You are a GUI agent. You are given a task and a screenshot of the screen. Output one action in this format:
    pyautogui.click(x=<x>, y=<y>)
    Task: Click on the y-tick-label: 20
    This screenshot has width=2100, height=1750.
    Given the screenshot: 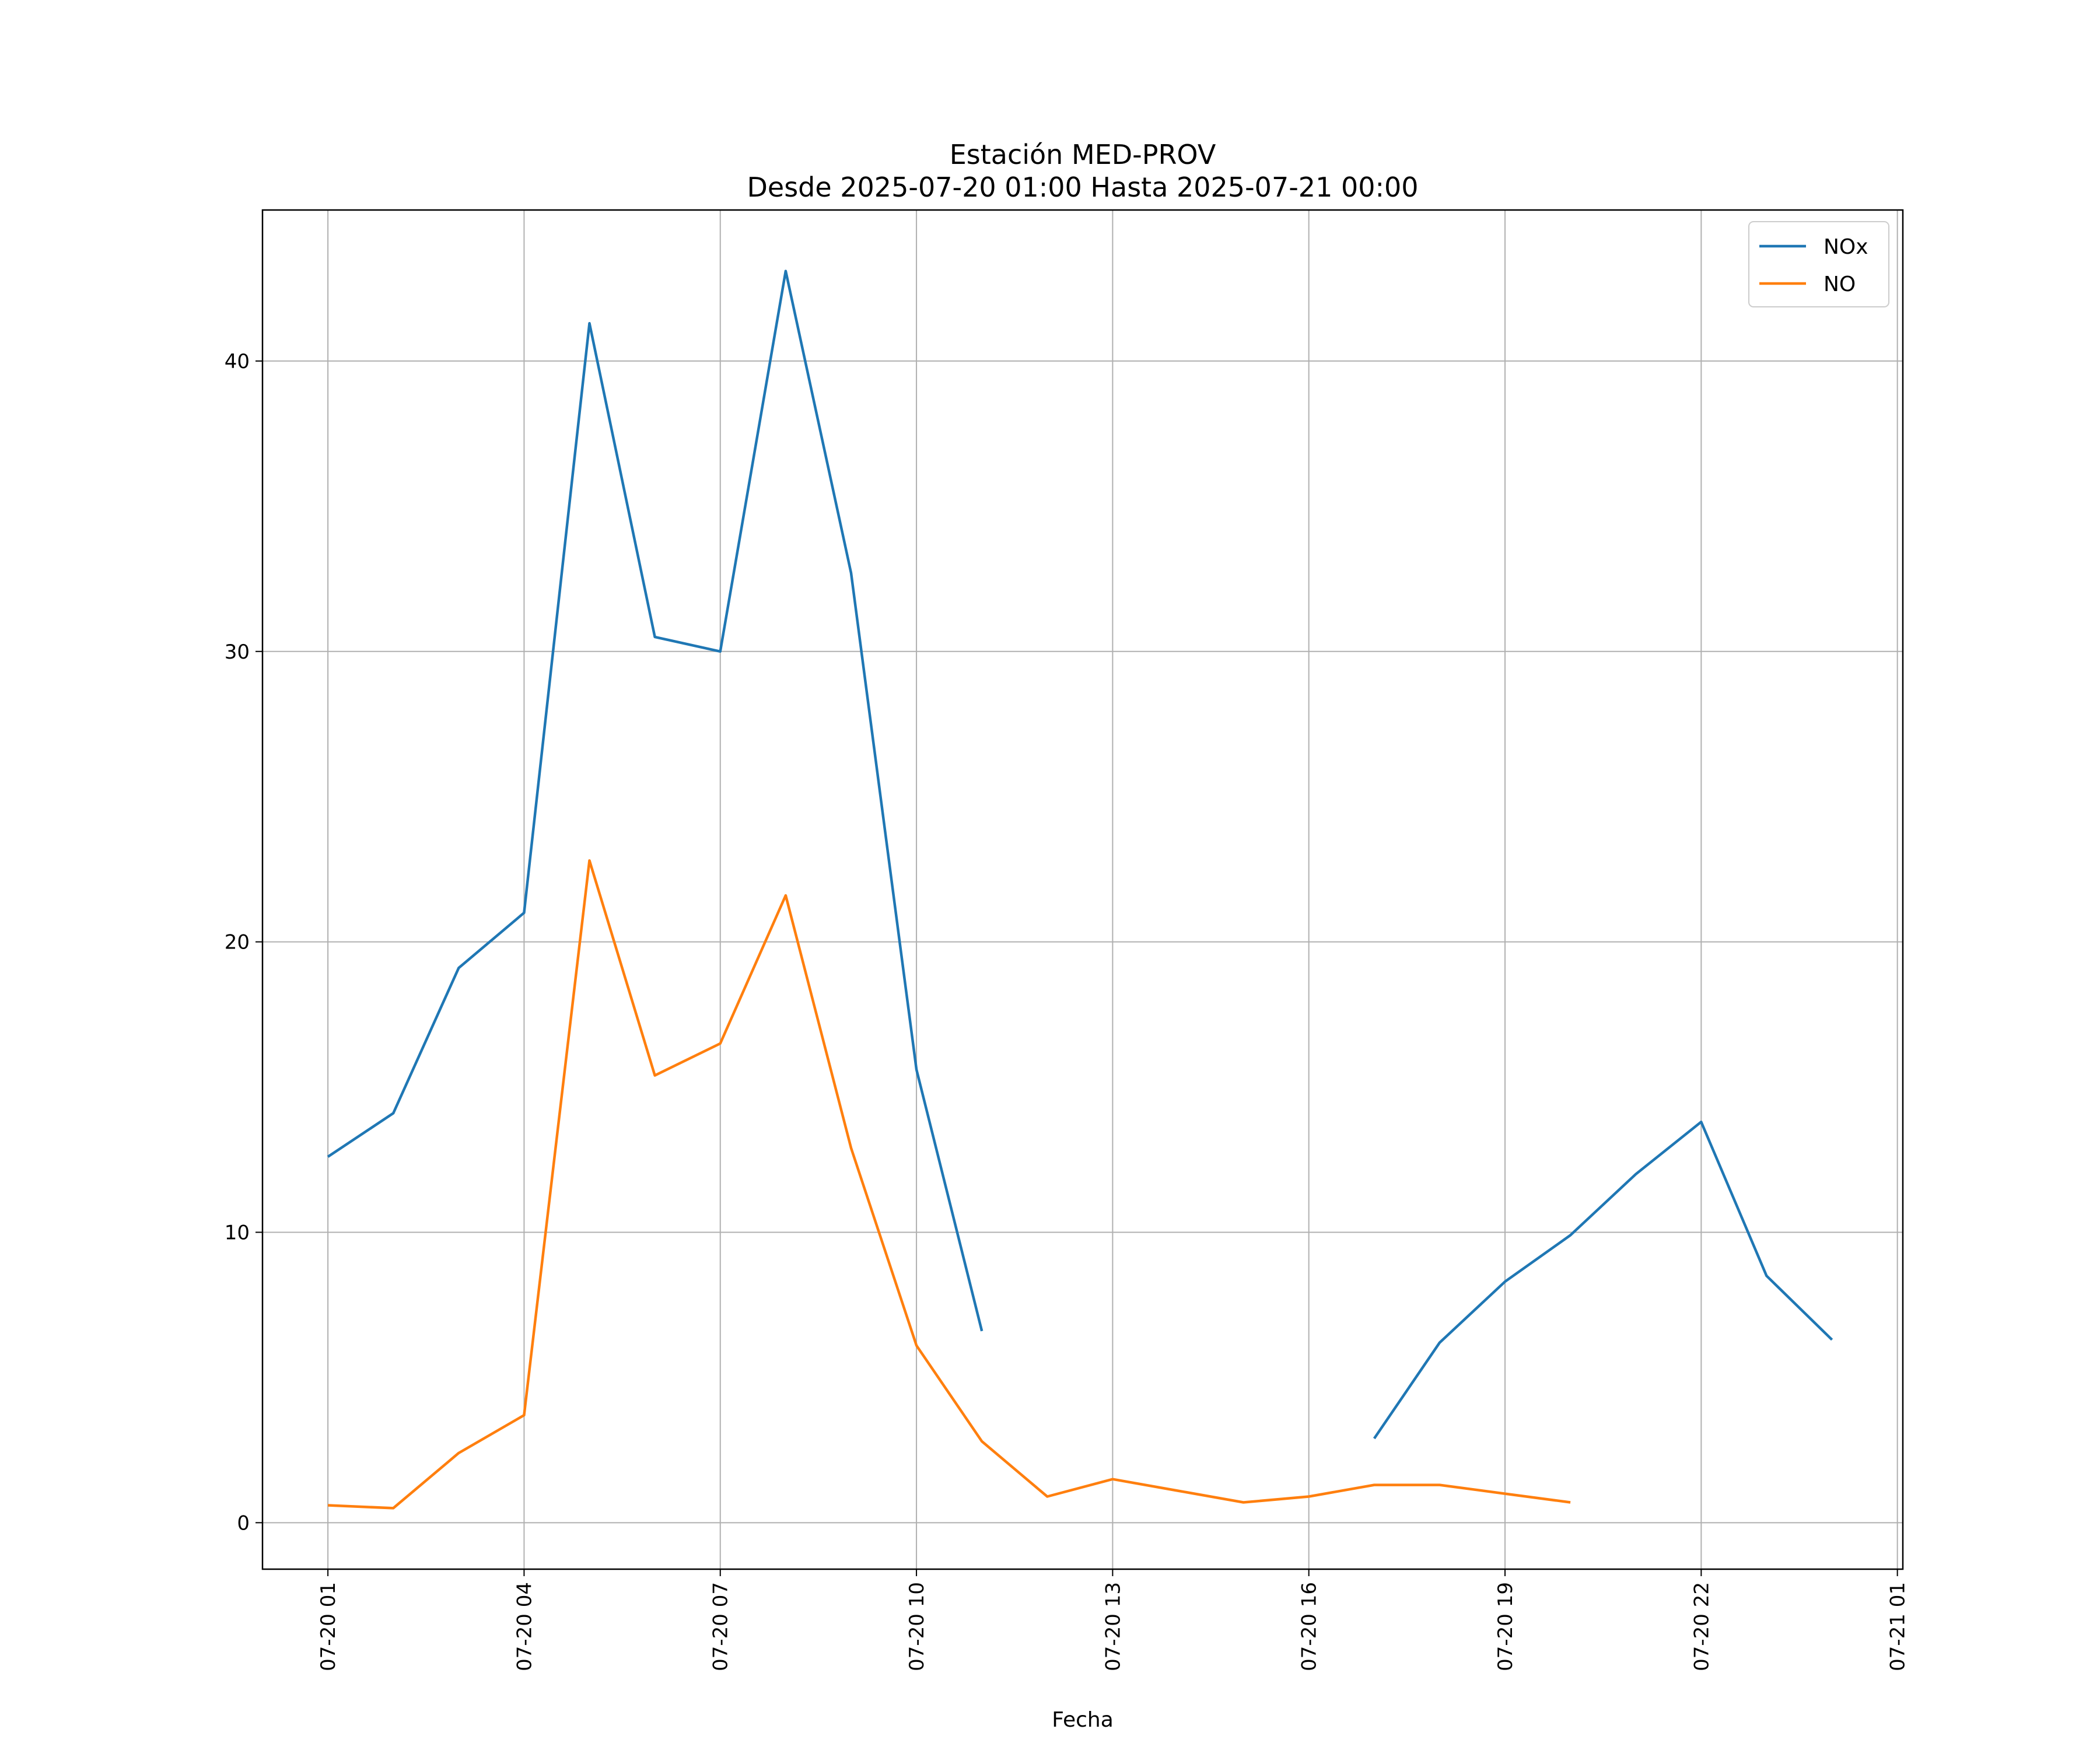 What is the action you would take?
    pyautogui.click(x=237, y=942)
    